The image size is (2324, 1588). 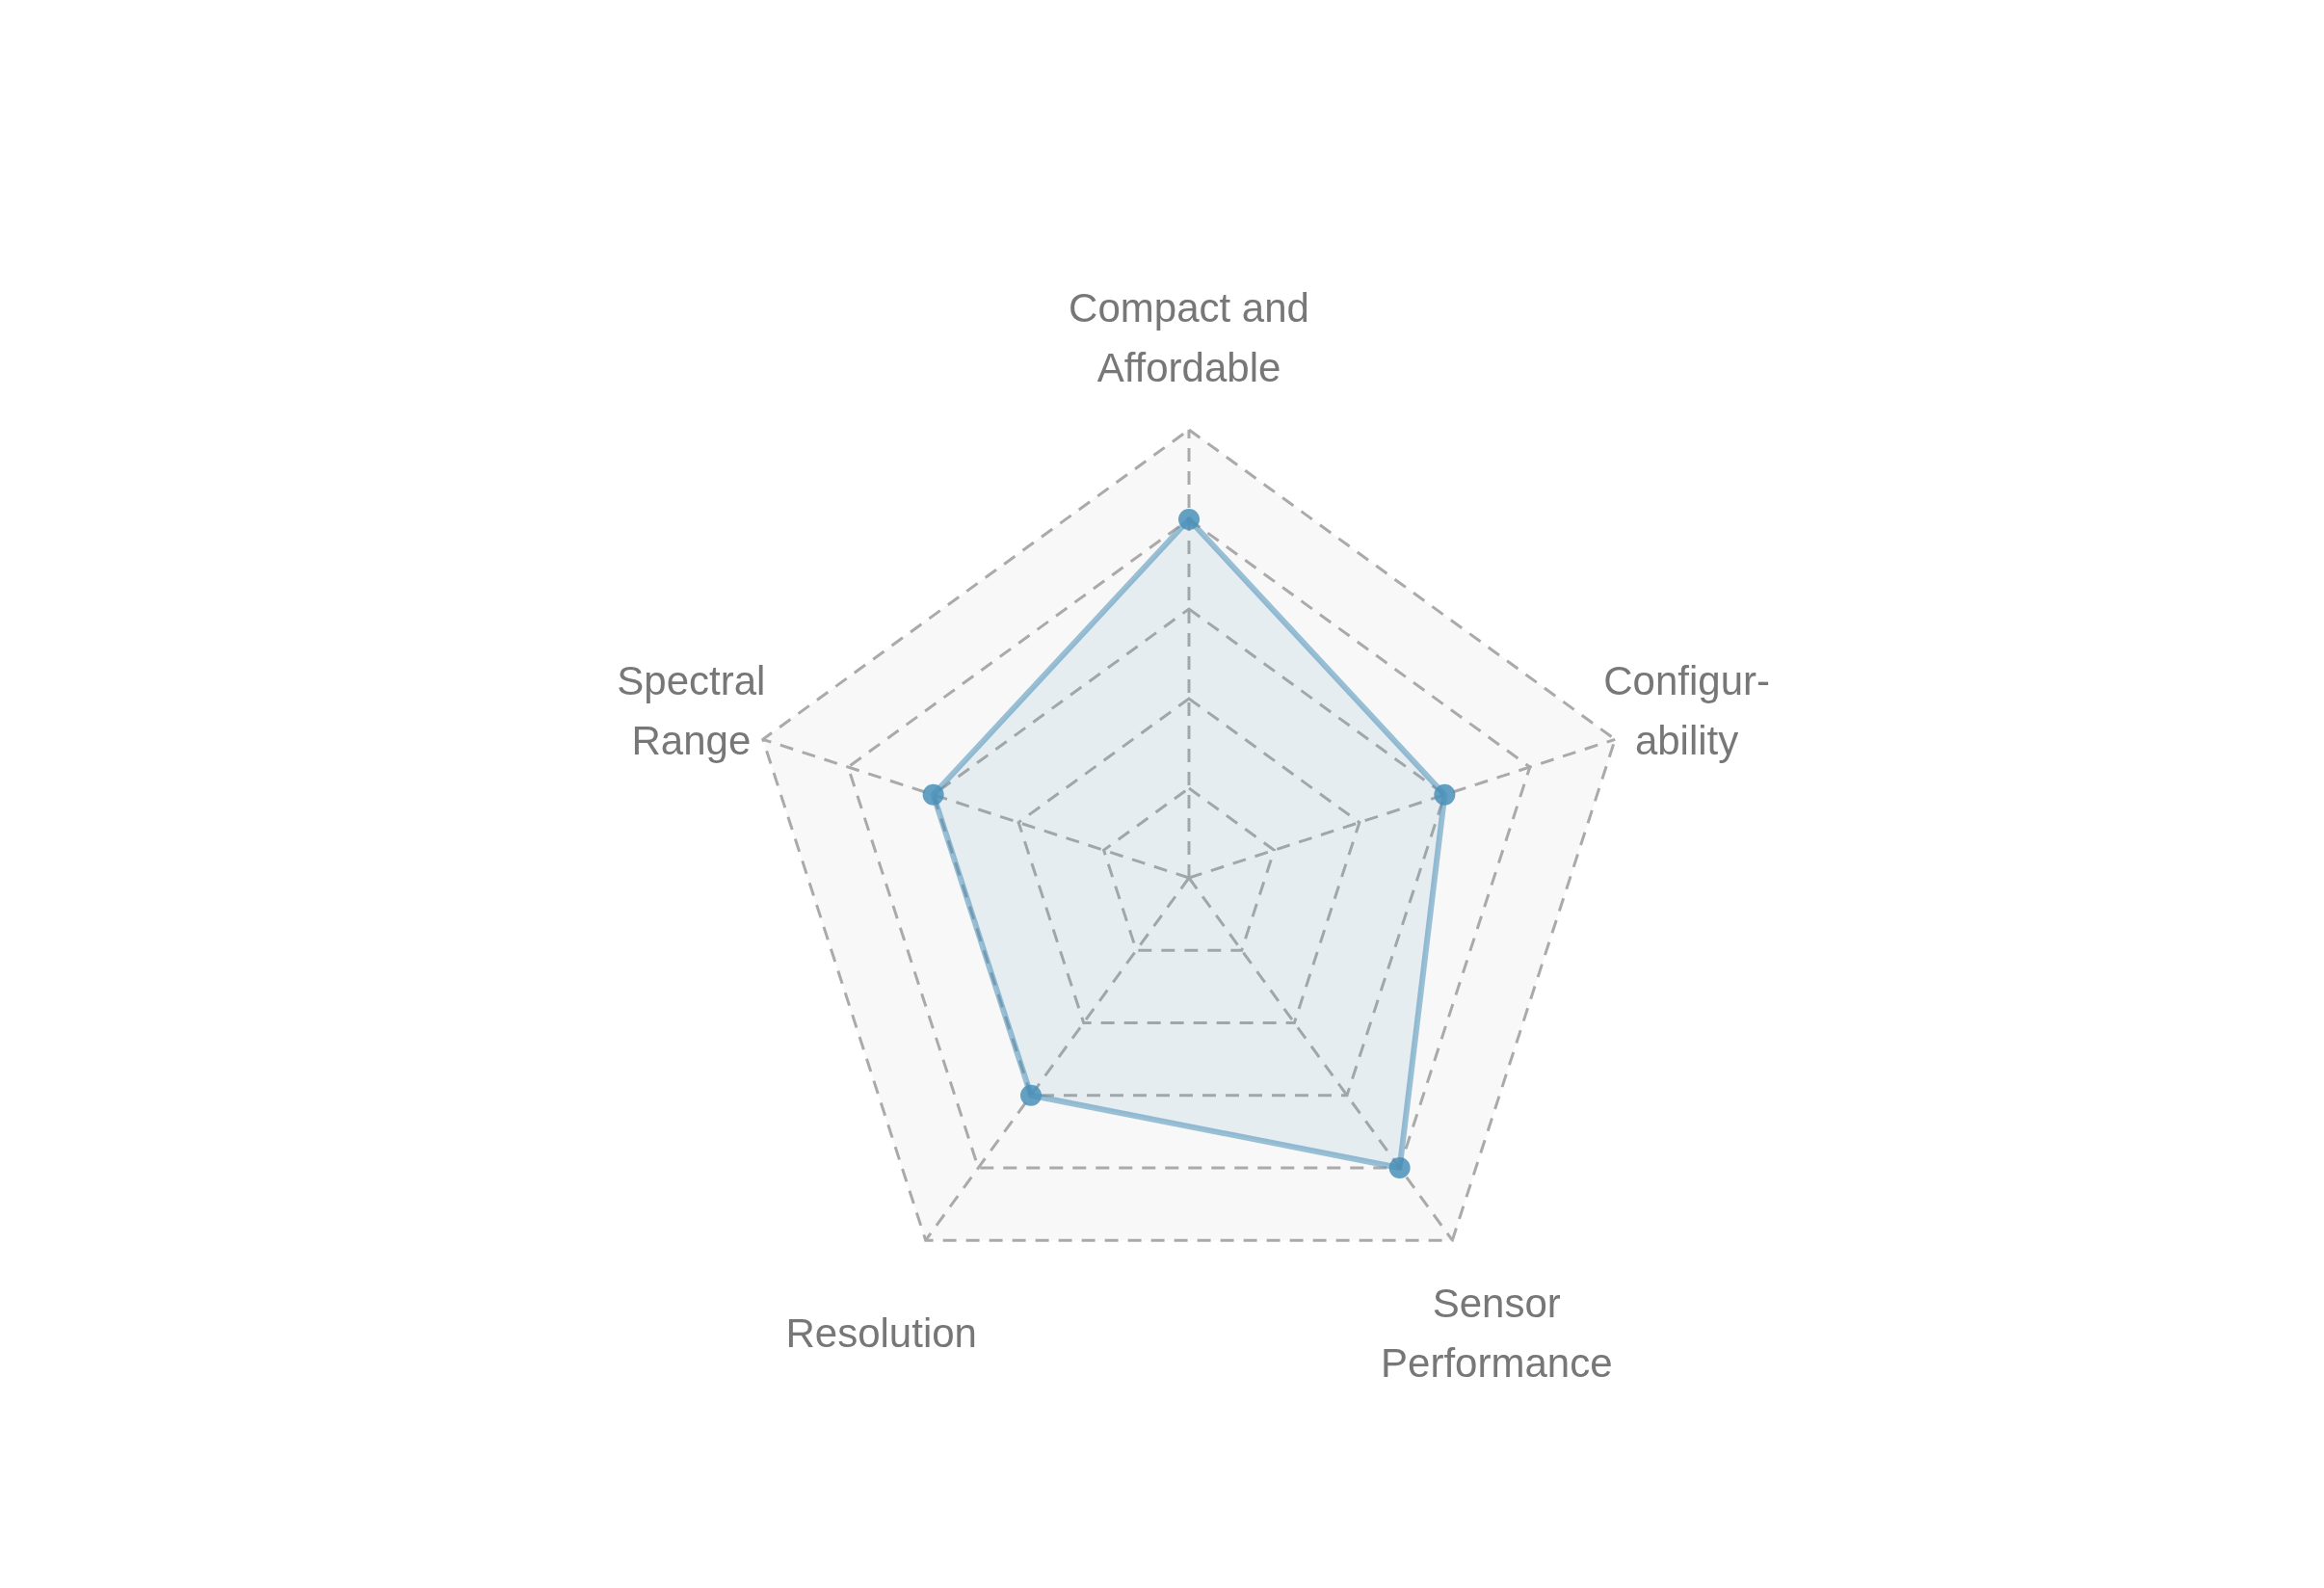 I want to click on spoke-label: Configur- ability, so click(x=1687, y=710).